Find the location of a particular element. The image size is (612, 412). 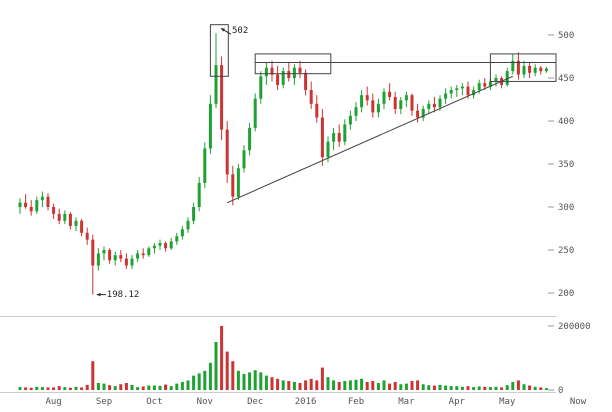

high-price-annotation: 502 is located at coordinates (240, 31).